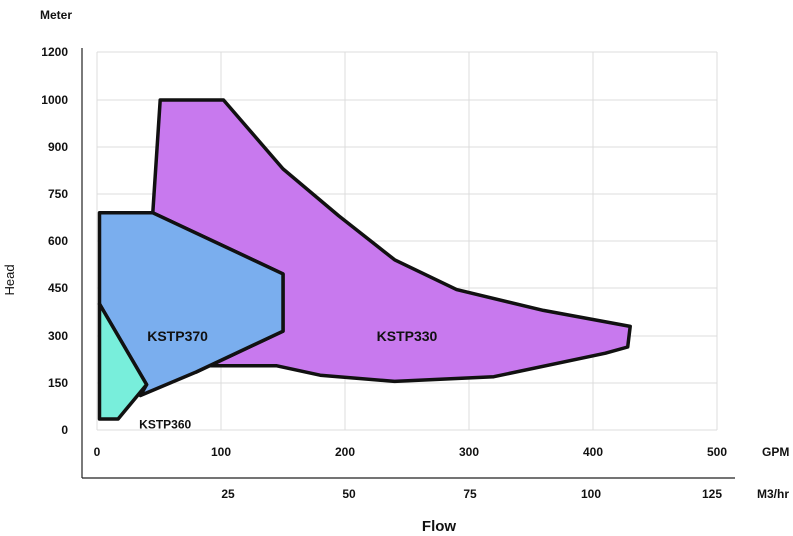 The width and height of the screenshot is (793, 536). I want to click on region-kstp360, so click(123, 361).